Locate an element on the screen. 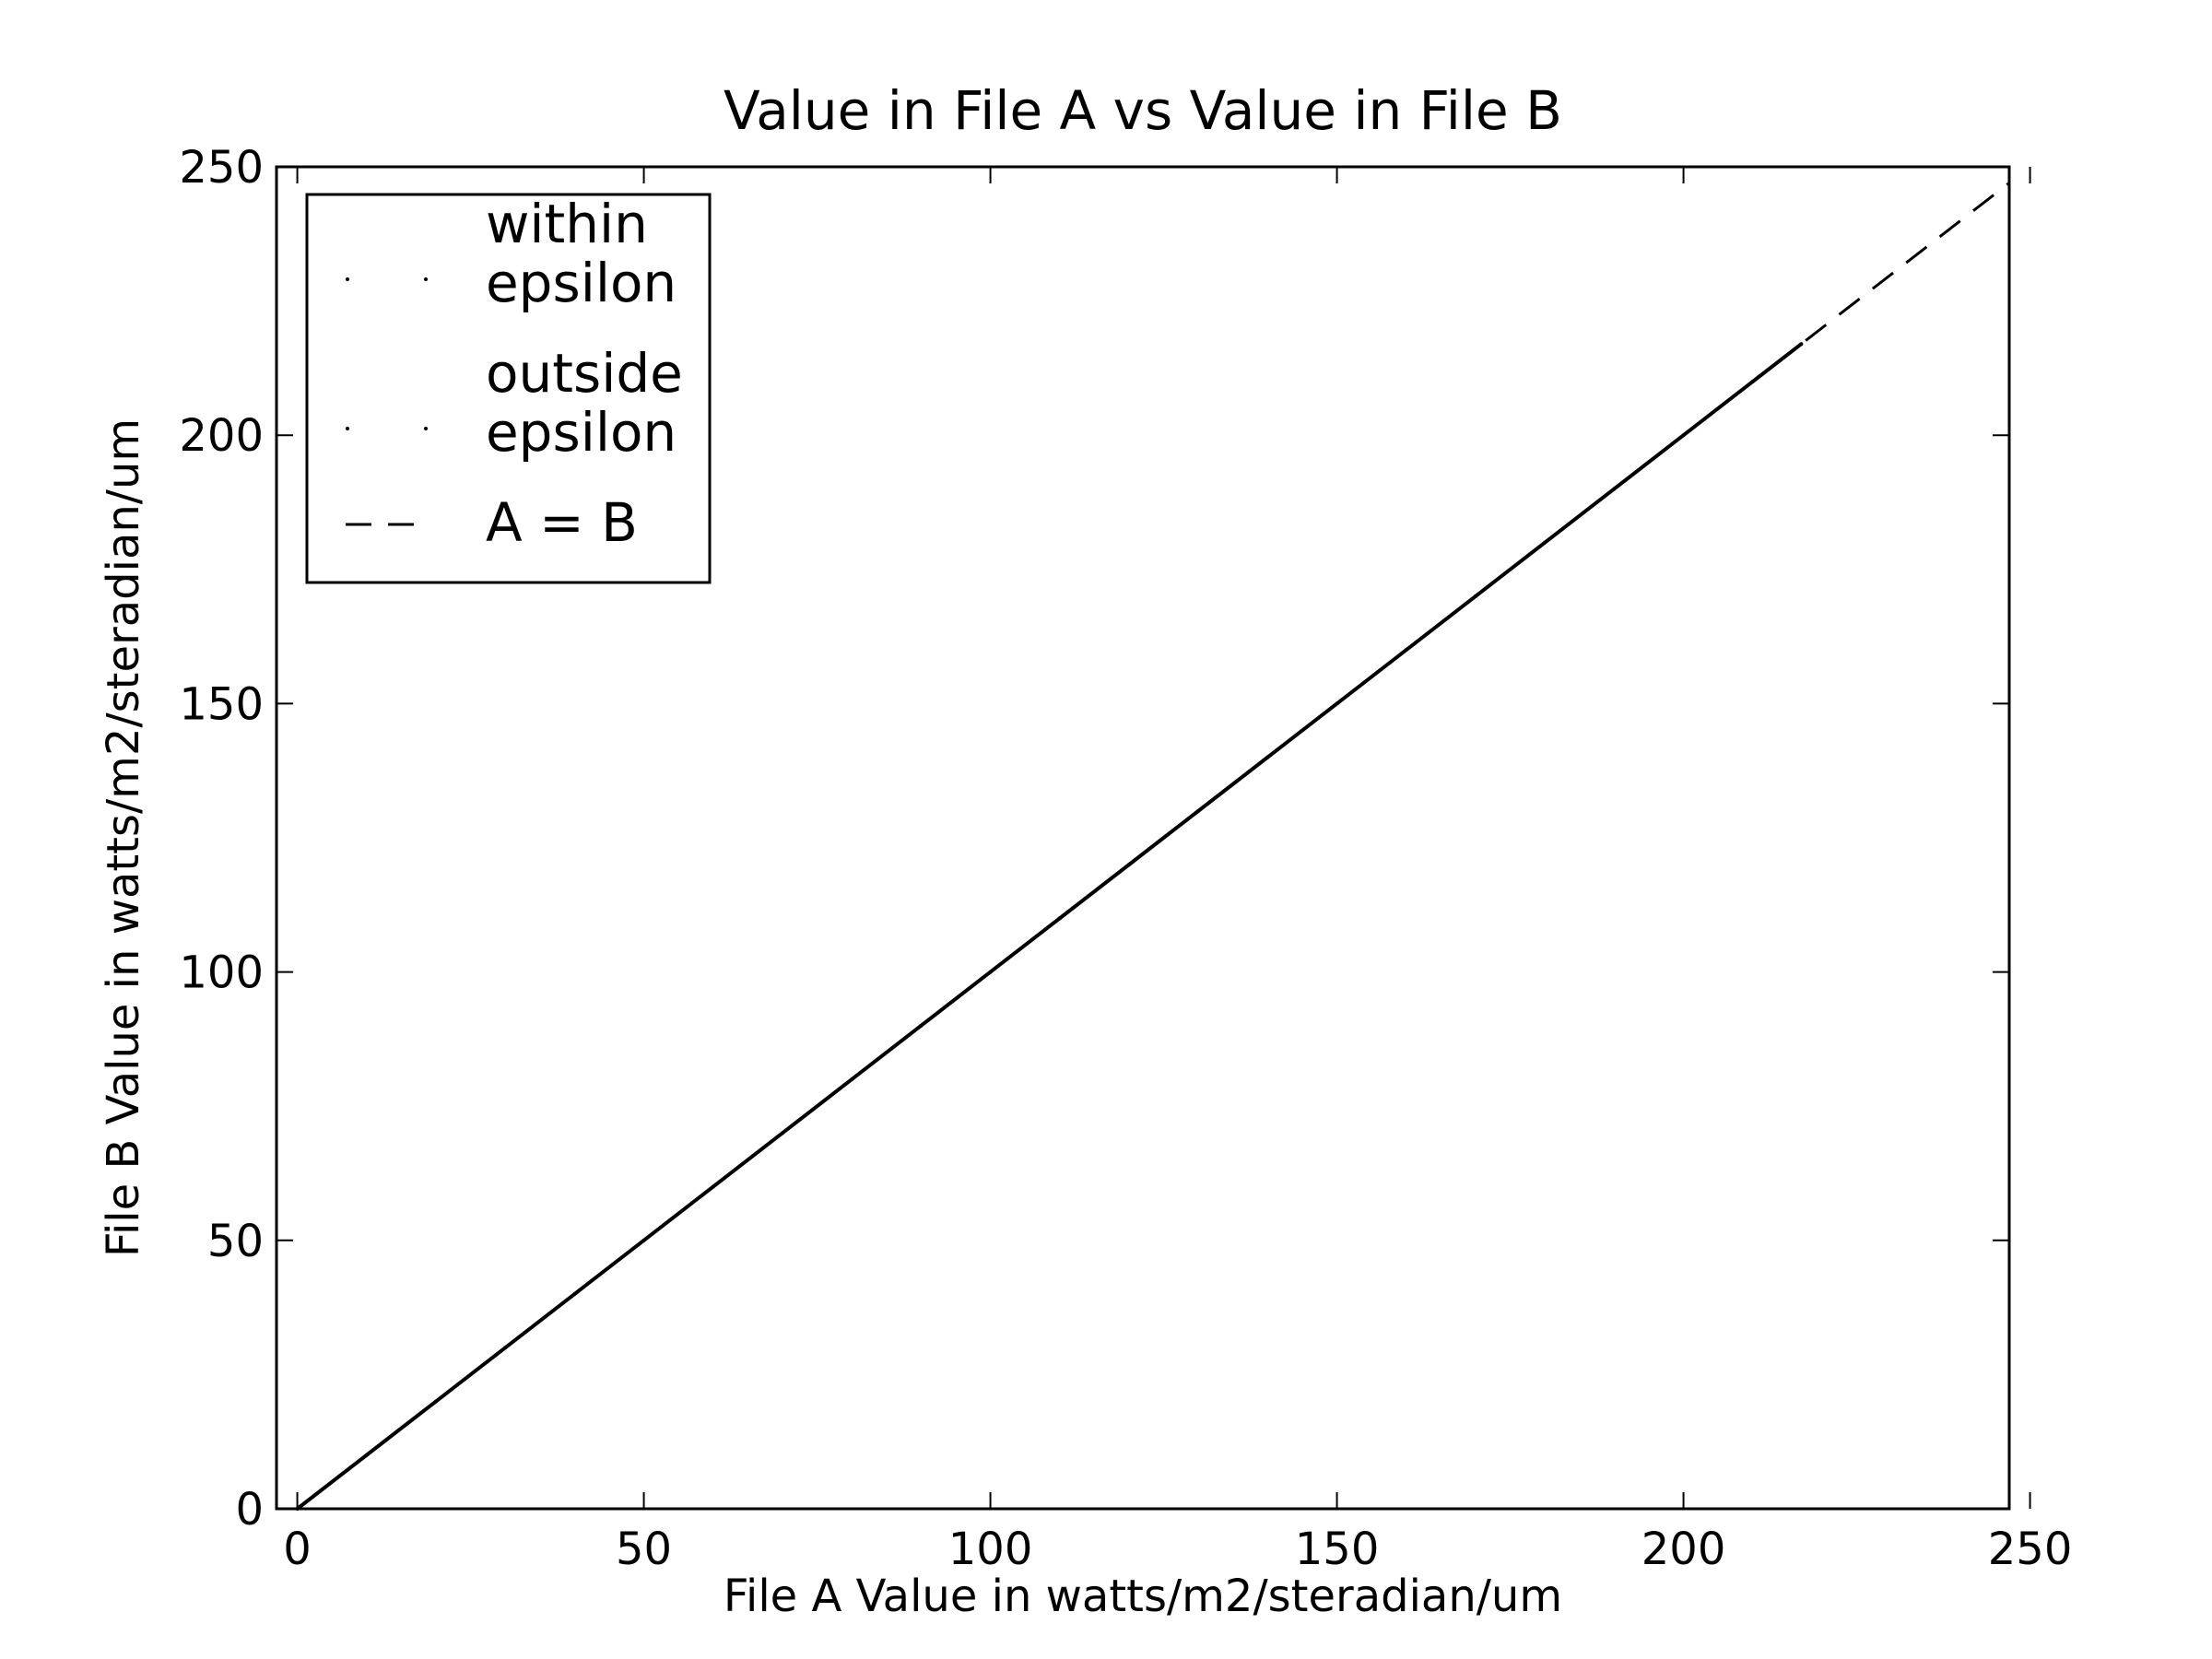 Image resolution: width=2212 pixels, height=1659 pixels. legend-box is located at coordinates (508, 388).